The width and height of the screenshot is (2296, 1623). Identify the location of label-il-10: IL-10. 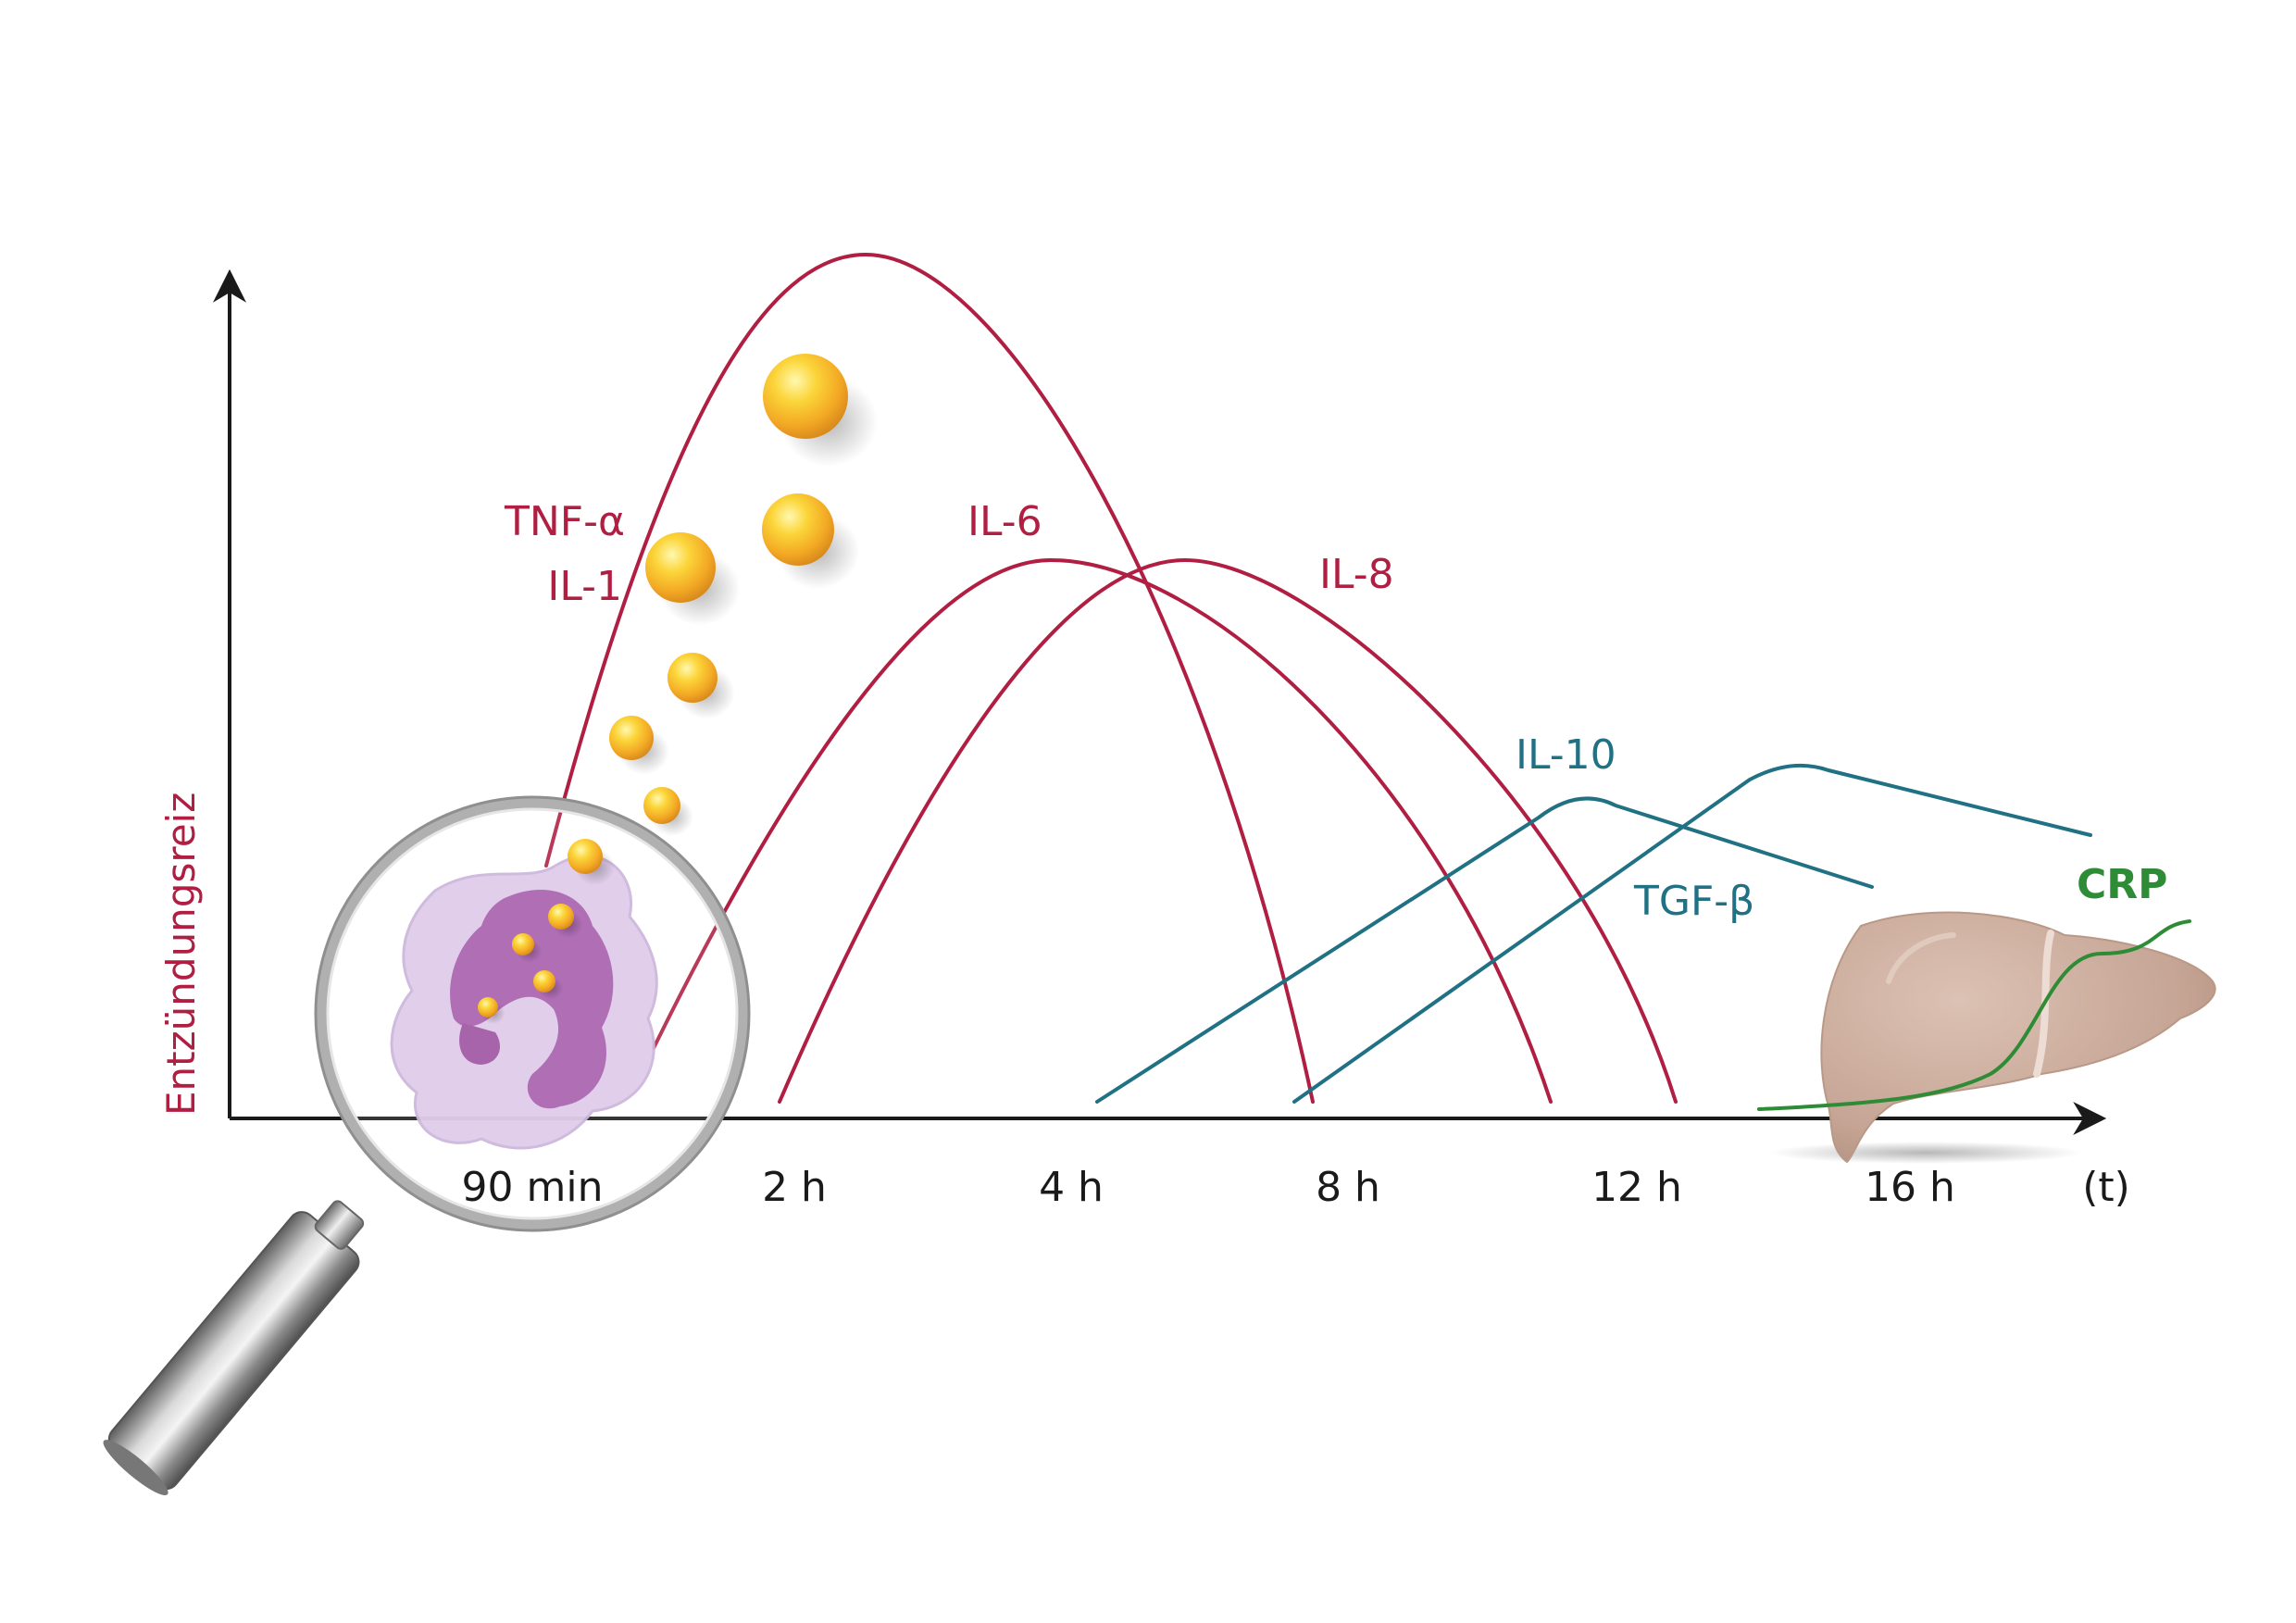
(1566, 755).